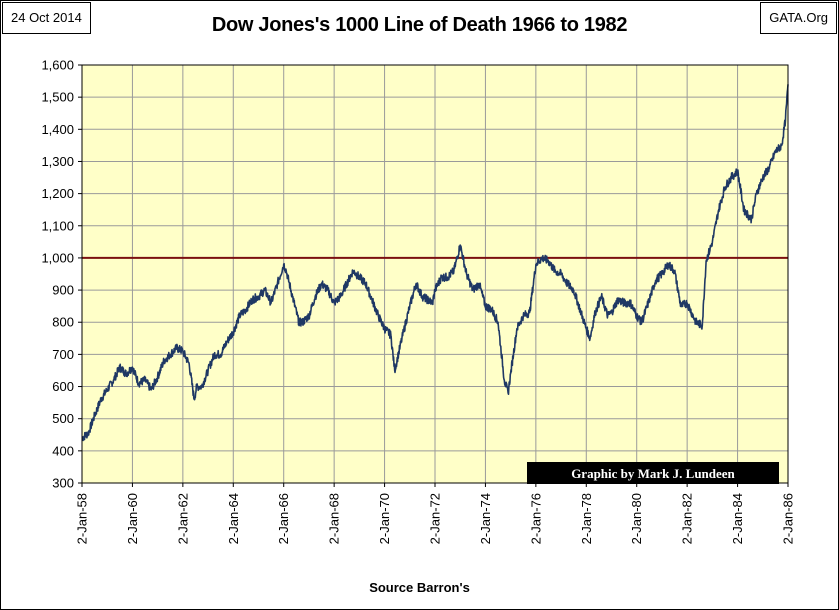 This screenshot has width=839, height=610. I want to click on y-tick-label: 900, so click(63, 290).